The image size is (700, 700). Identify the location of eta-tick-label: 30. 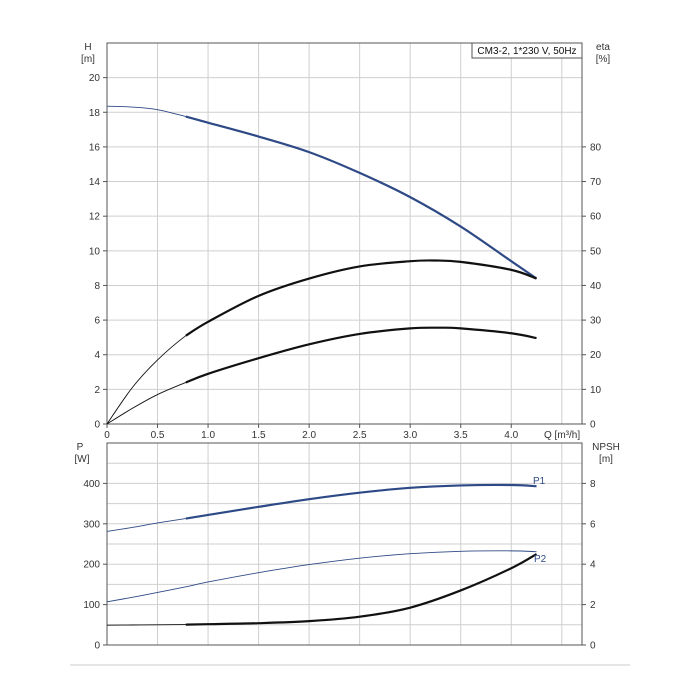
(596, 321).